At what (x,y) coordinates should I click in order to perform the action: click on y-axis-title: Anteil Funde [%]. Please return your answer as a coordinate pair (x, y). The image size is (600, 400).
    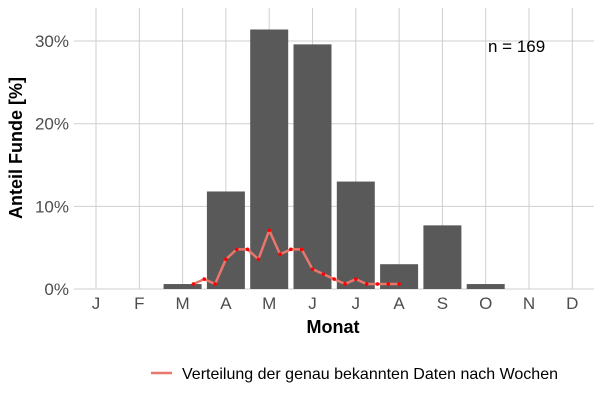
    Looking at the image, I should click on (16, 148).